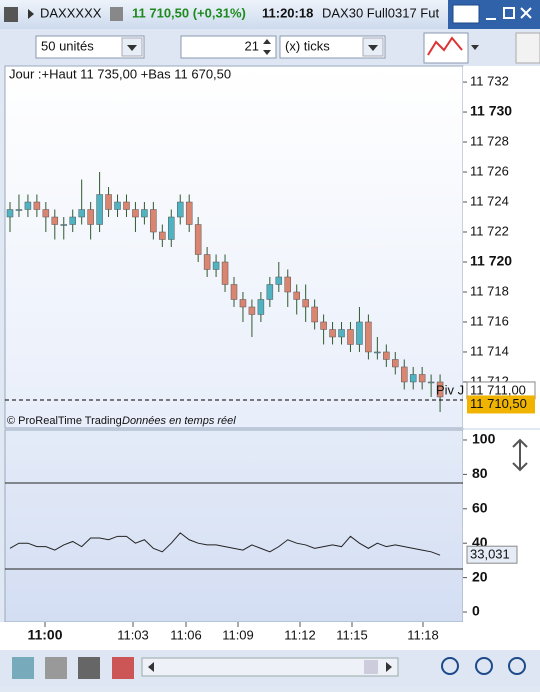  What do you see at coordinates (491, 111) in the screenshot?
I see `y-tick-label: 11 730` at bounding box center [491, 111].